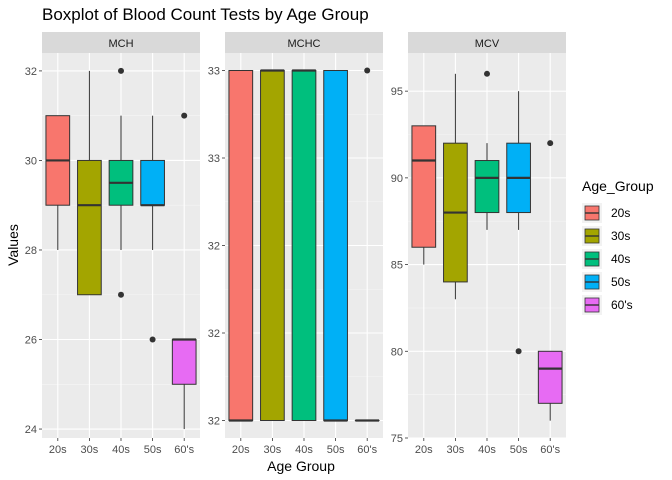 This screenshot has height=480, width=672. What do you see at coordinates (606, 282) in the screenshot?
I see `legend-entry: 50s` at bounding box center [606, 282].